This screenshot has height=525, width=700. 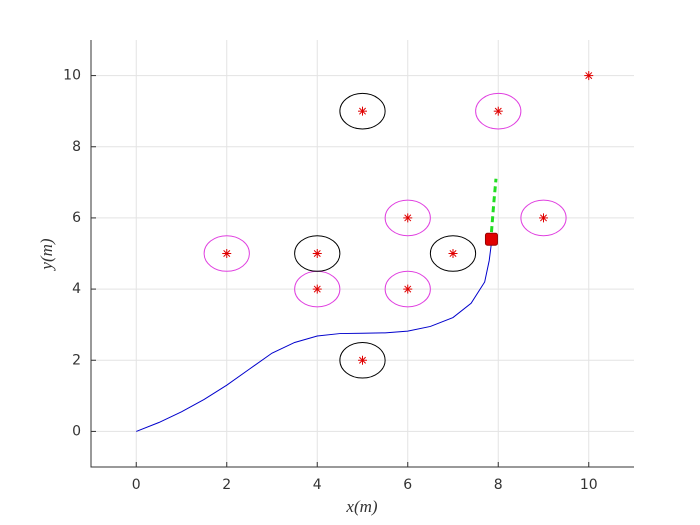 What do you see at coordinates (72, 76) in the screenshot?
I see `y-tick-label: 10` at bounding box center [72, 76].